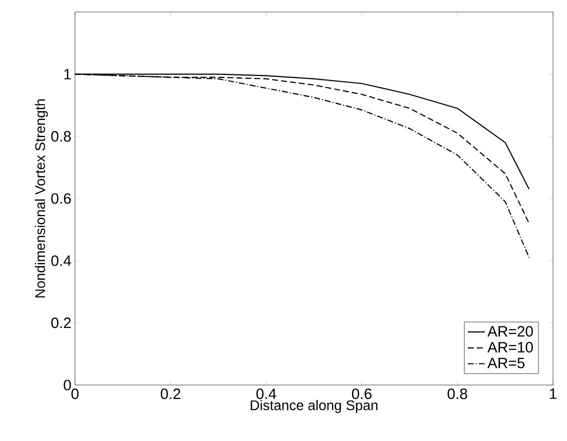 This screenshot has width=567, height=441. What do you see at coordinates (67, 74) in the screenshot?
I see `y-tick-label: 1` at bounding box center [67, 74].